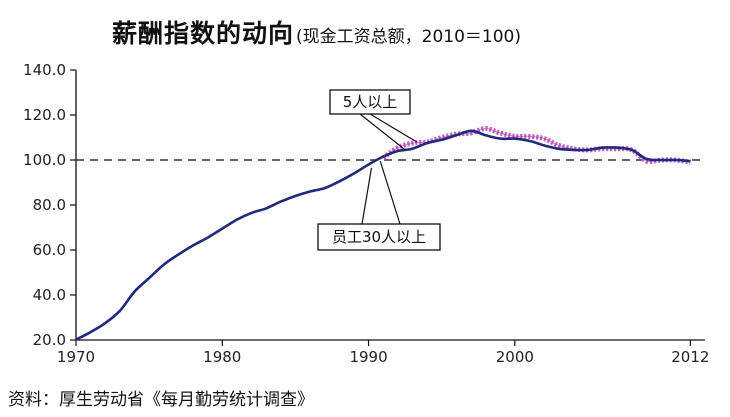  Describe the element at coordinates (49, 205) in the screenshot. I see `y-tick-label: 80.0` at that location.